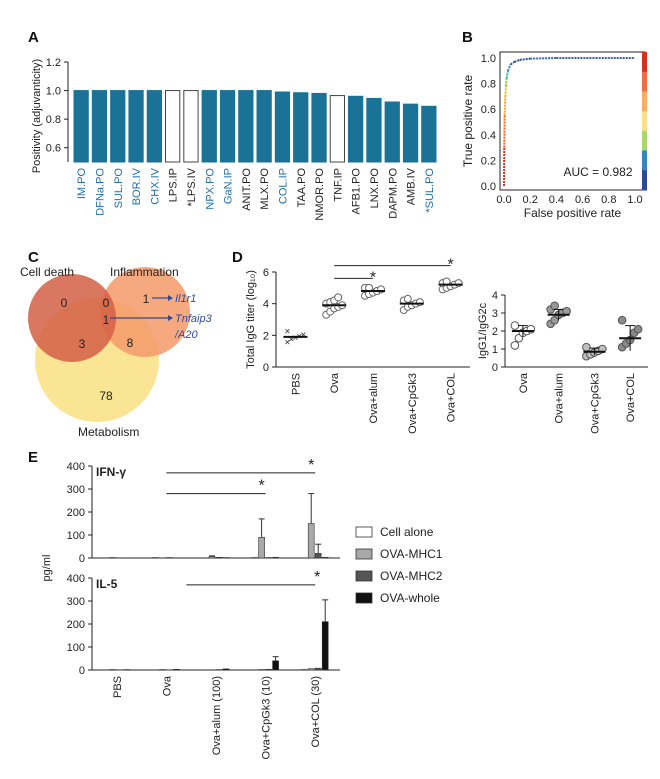  I want to click on venn-circle-inflammation, so click(145, 312).